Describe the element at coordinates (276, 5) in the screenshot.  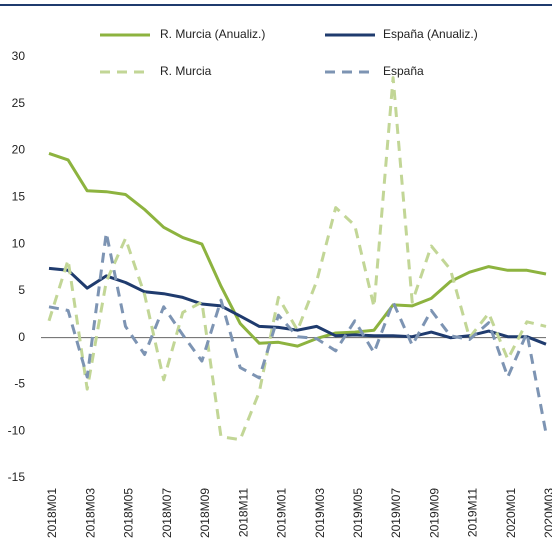
I see `top-rule` at that location.